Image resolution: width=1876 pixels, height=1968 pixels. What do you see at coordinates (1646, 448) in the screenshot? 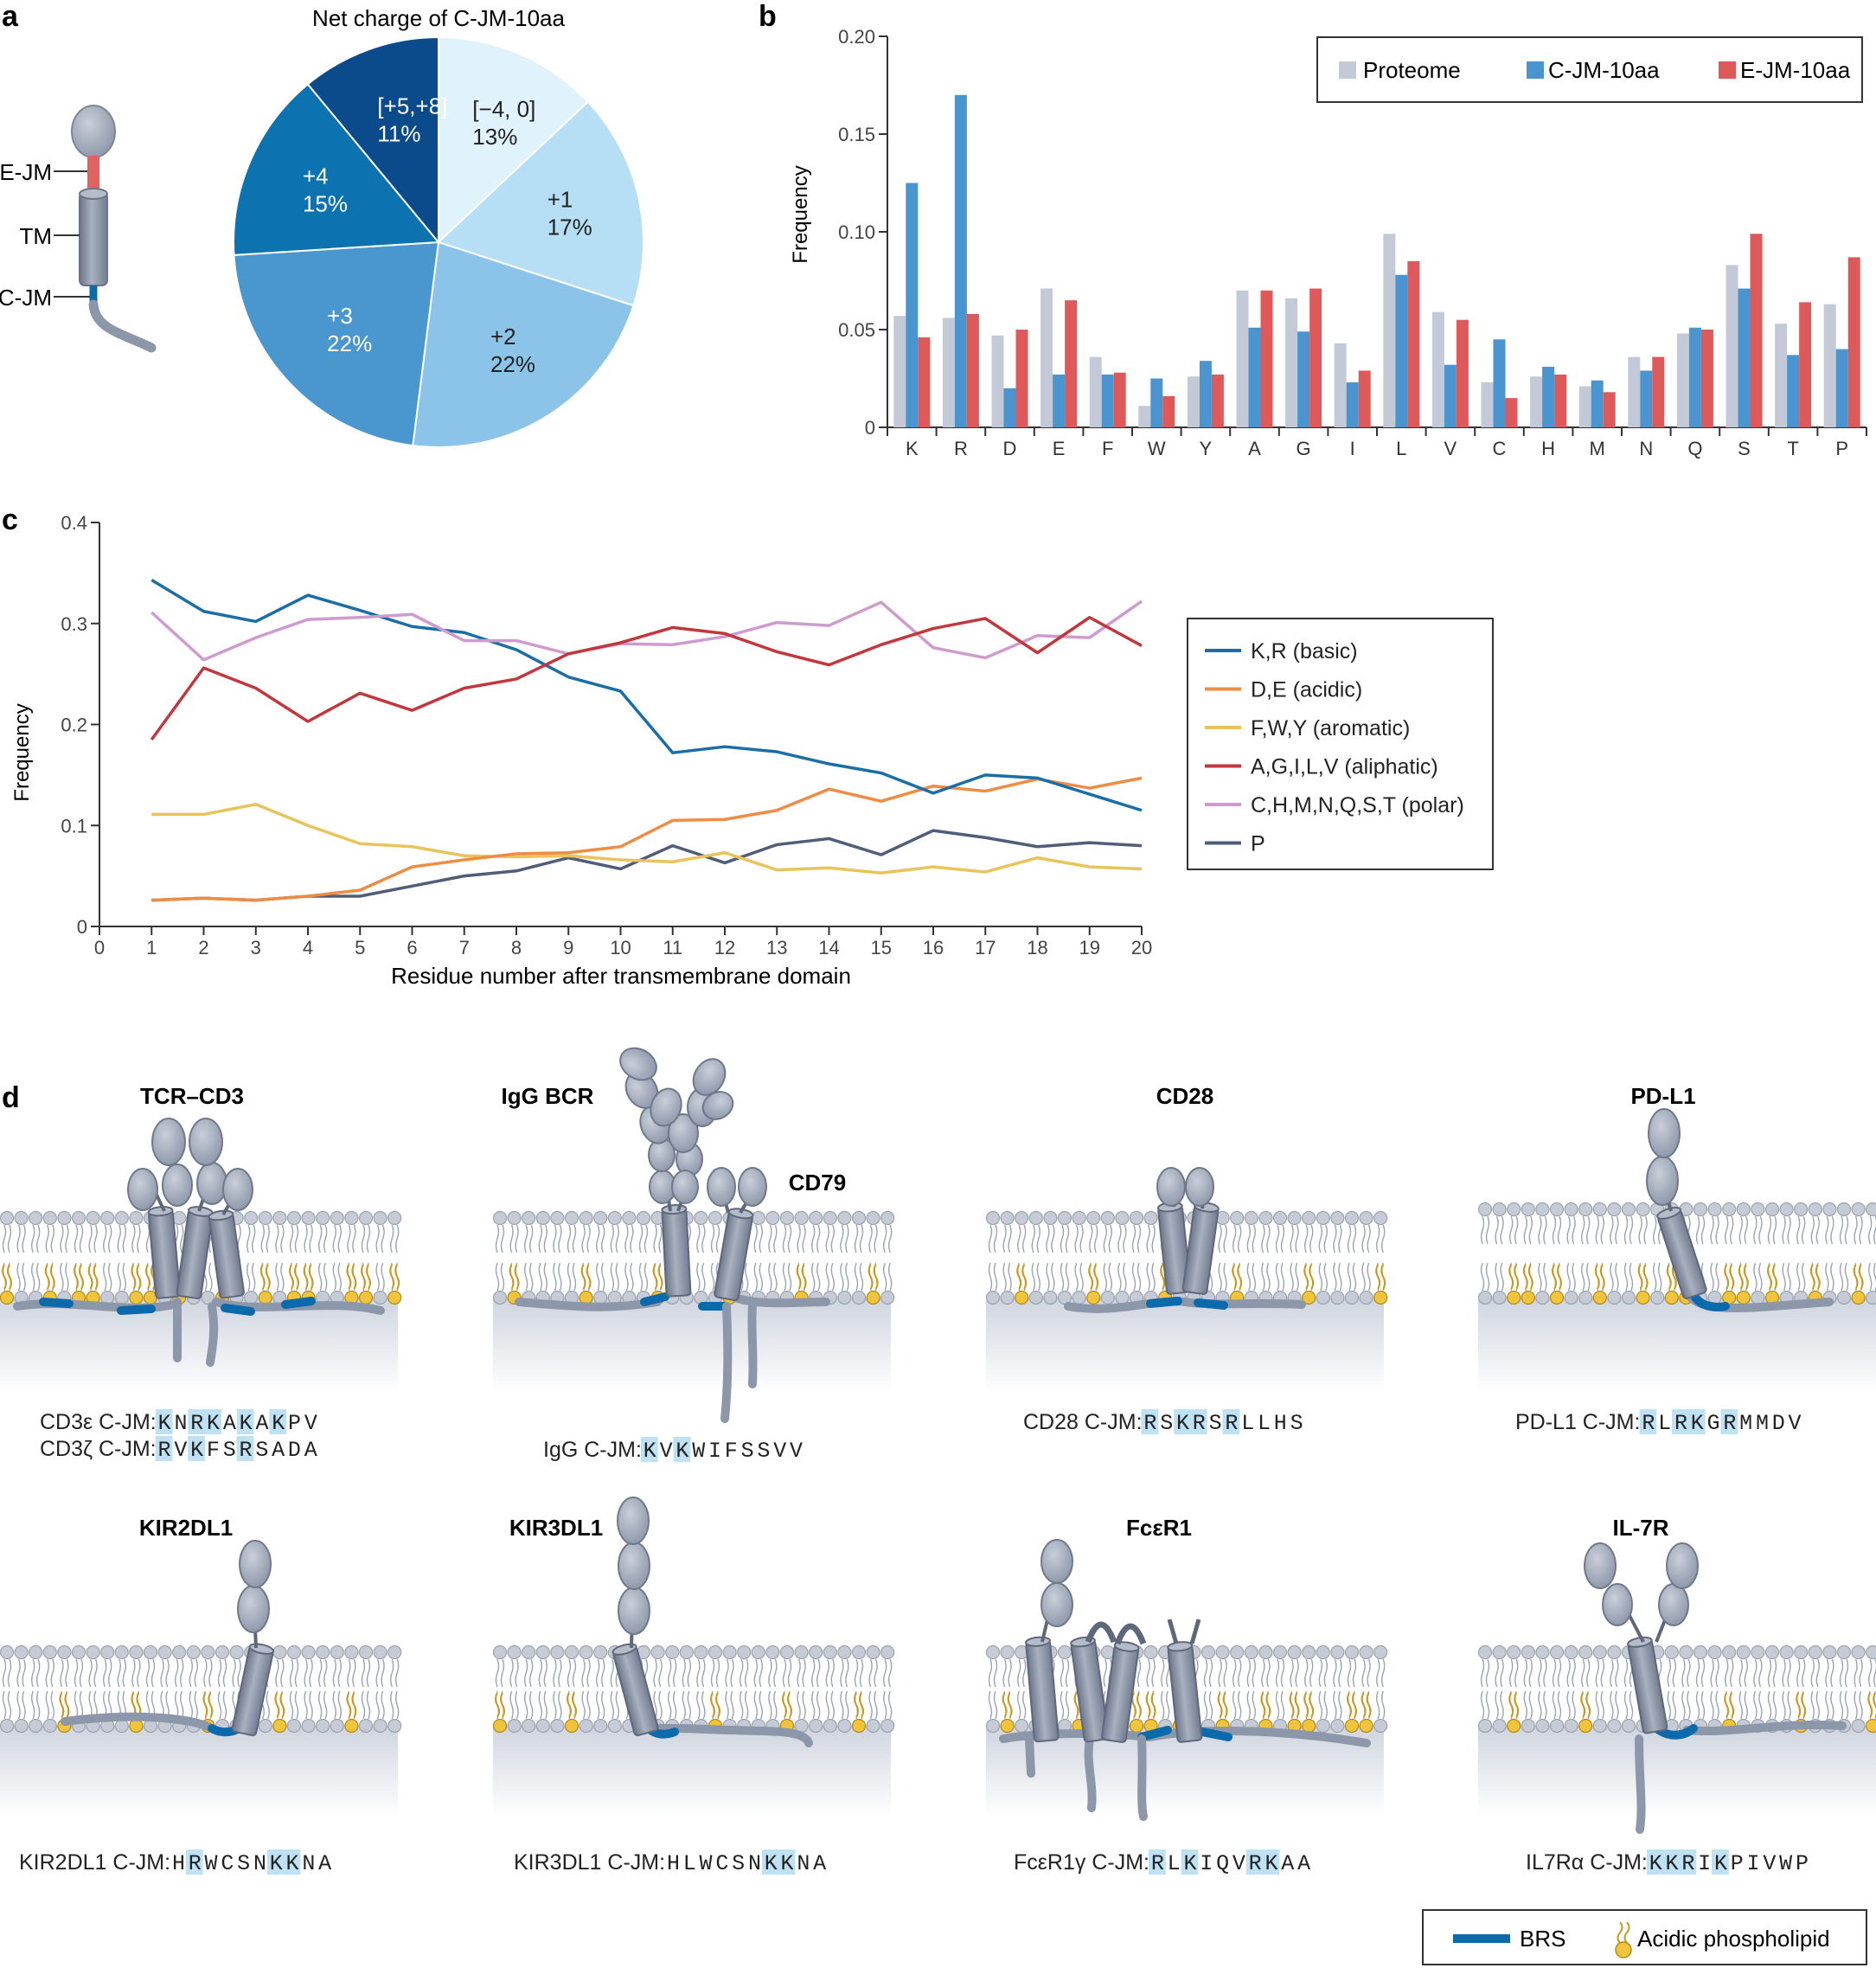
I see `bar-category-label: N` at bounding box center [1646, 448].